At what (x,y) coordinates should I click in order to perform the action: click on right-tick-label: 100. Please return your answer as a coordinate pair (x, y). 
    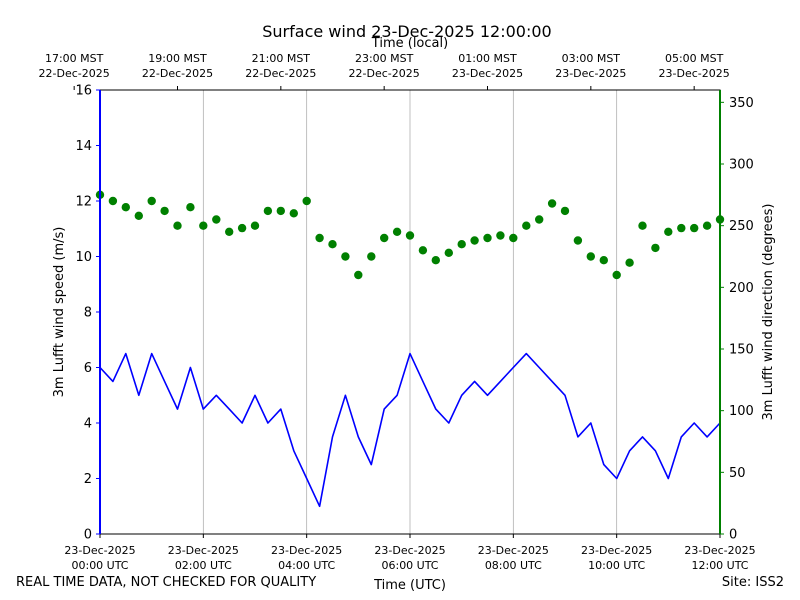
    Looking at the image, I should click on (741, 411).